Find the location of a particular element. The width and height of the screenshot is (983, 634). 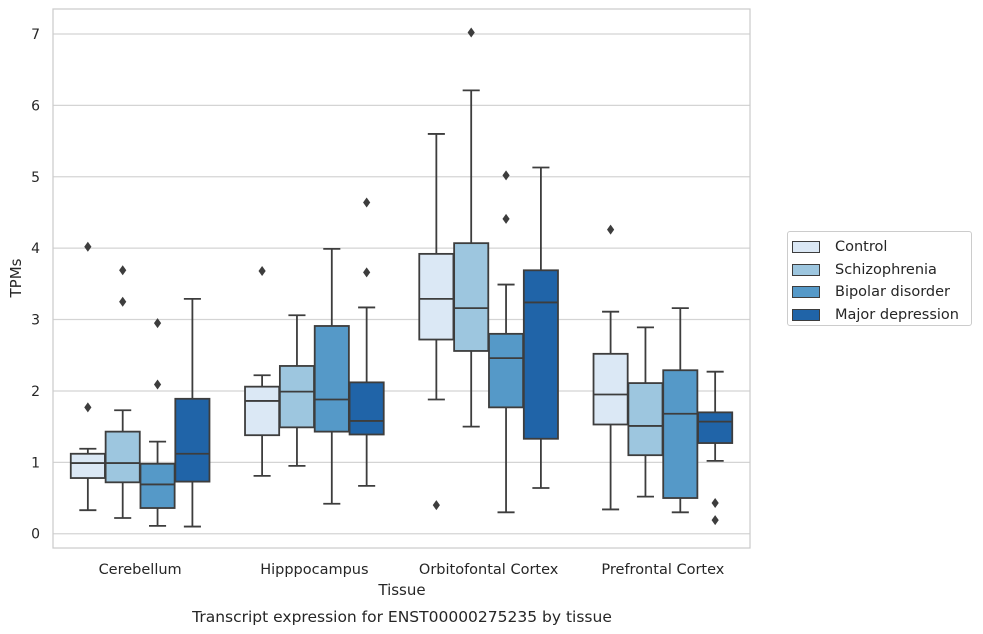

legend-label: Control is located at coordinates (861, 247).